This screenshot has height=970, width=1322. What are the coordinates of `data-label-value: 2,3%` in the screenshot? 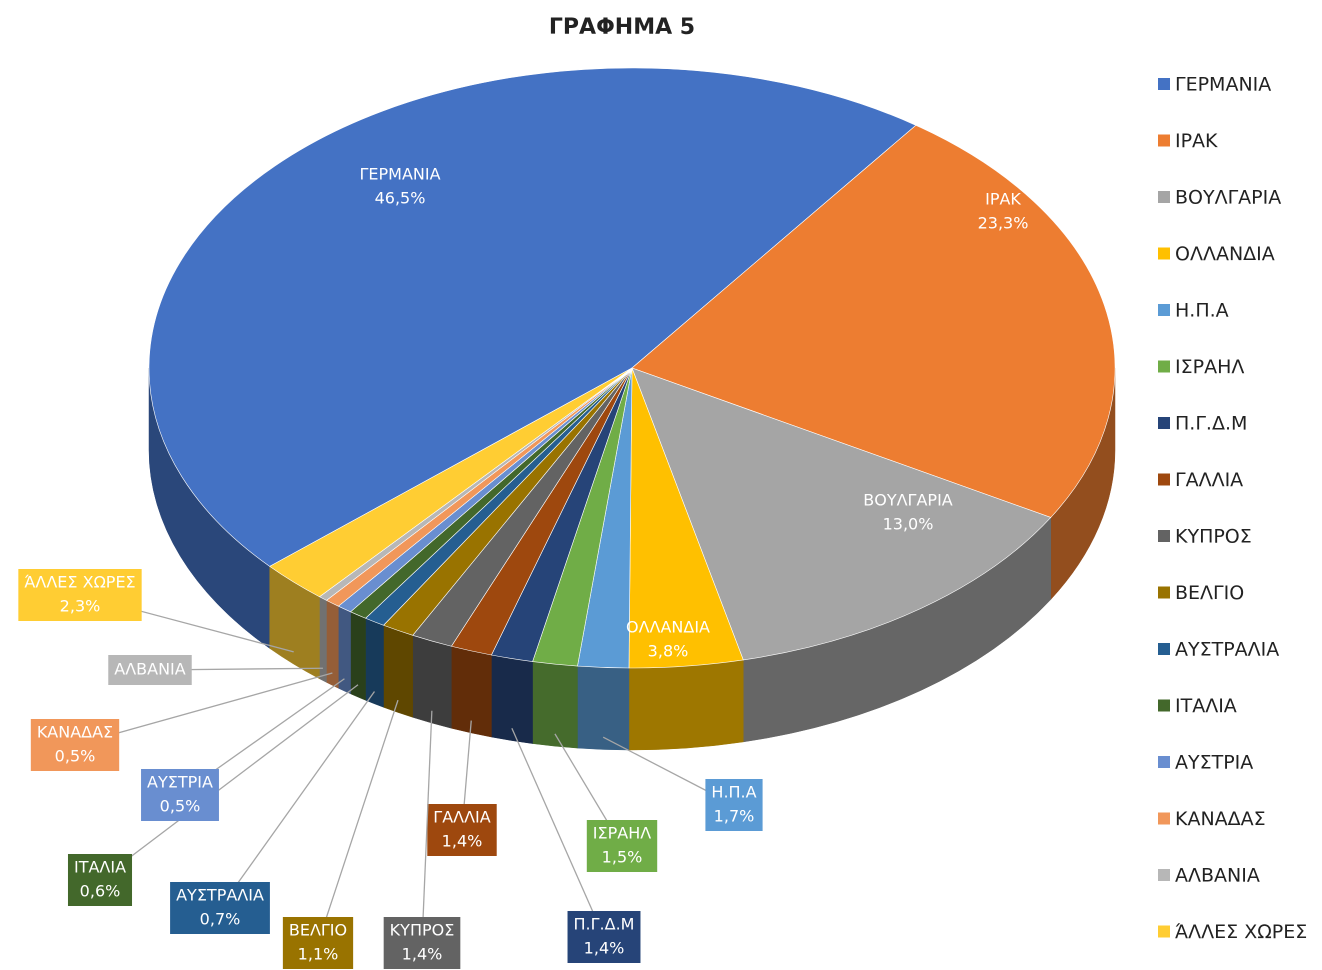 It's located at (80, 606).